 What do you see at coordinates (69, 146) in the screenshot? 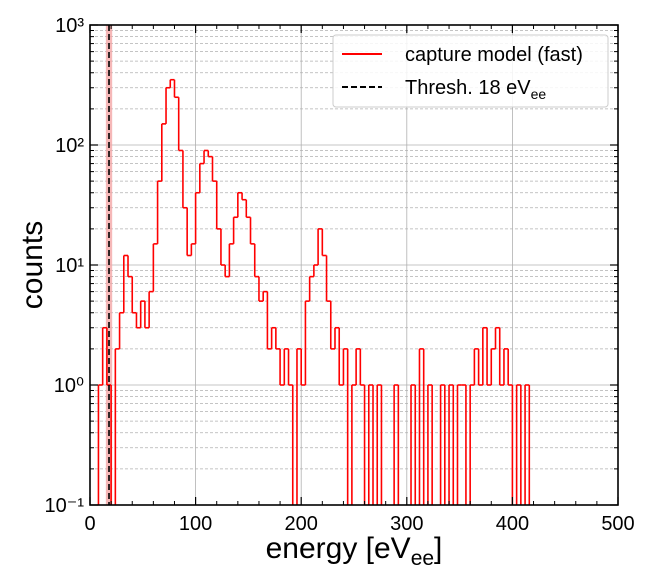
I see `y-tick-label: 10²` at bounding box center [69, 146].